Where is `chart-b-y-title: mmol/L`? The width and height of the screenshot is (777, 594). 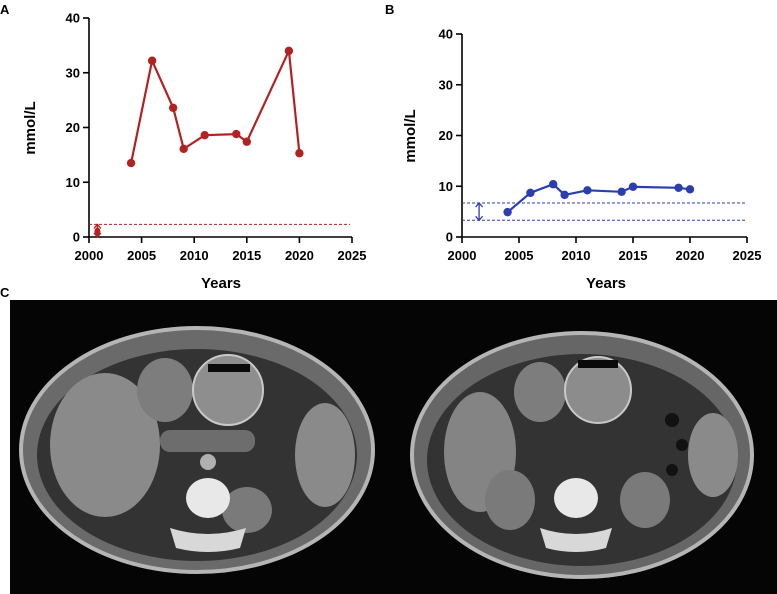
chart-b-y-title: mmol/L is located at coordinates (410, 135).